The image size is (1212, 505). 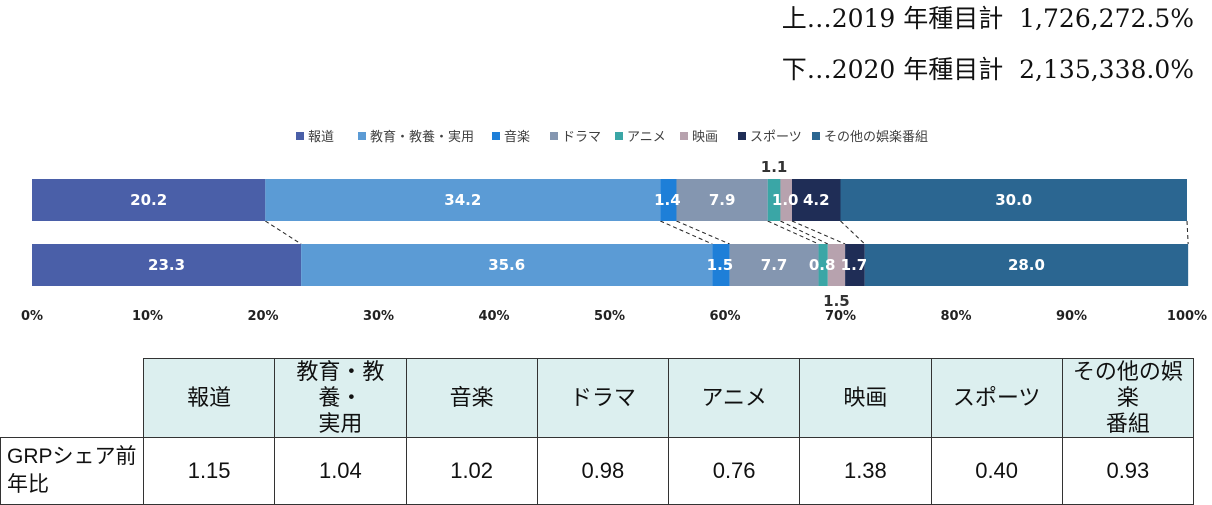 What do you see at coordinates (774, 167) in the screenshot?
I see `data-label: 1.1` at bounding box center [774, 167].